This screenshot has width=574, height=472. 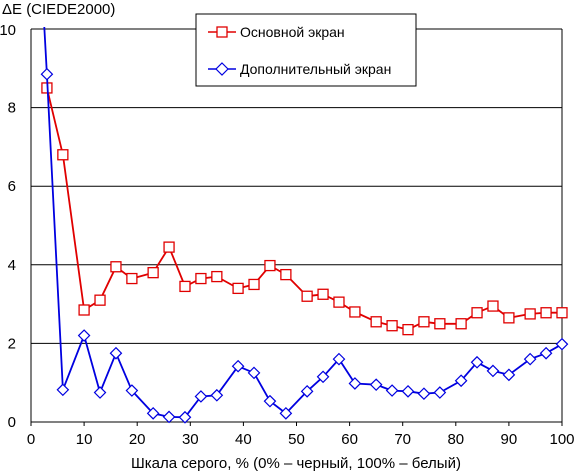 I want to click on legend: Основной экран Дополнительный экран, so click(x=306, y=50).